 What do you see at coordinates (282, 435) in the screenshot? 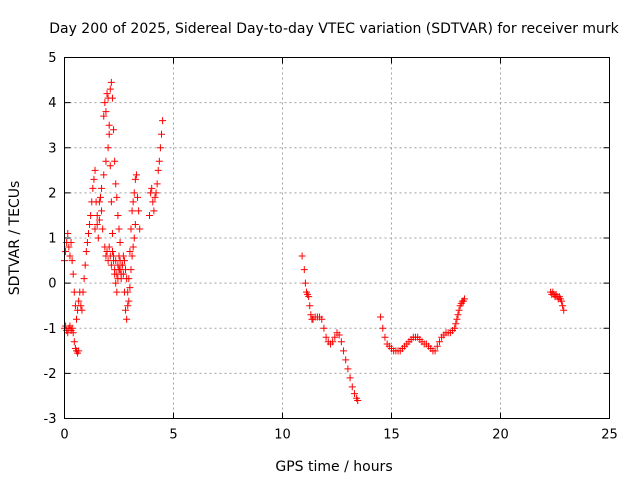
I see `x-tick-label: 10` at bounding box center [282, 435].